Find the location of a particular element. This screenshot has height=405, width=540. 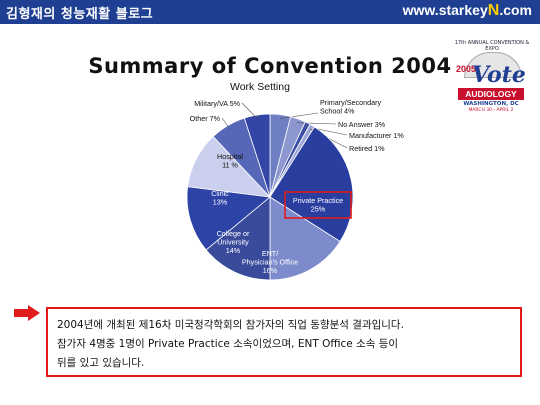

note-line: 뒤를 있고 있습니다. is located at coordinates (101, 363).